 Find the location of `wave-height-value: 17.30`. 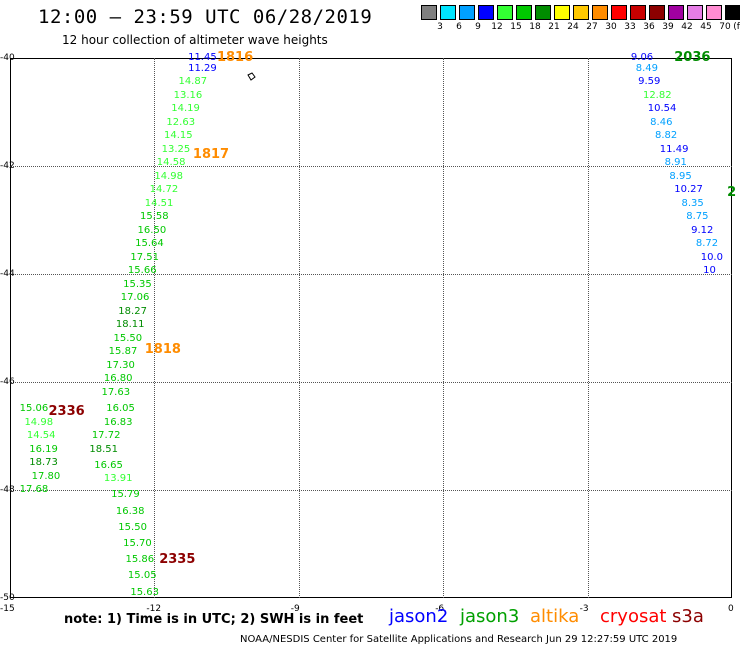

wave-height-value: 17.30 is located at coordinates (120, 365).